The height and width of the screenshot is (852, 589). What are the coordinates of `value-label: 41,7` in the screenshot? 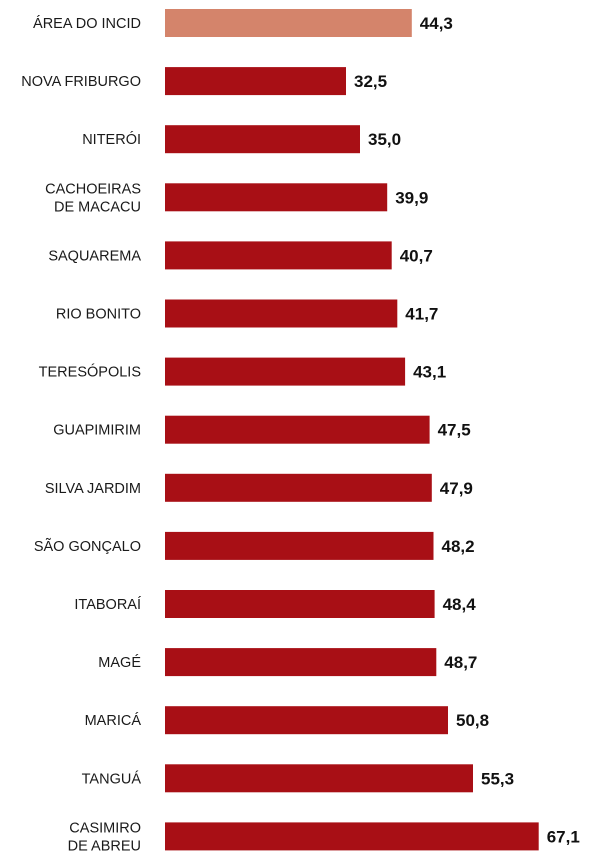 It's located at (421, 314).